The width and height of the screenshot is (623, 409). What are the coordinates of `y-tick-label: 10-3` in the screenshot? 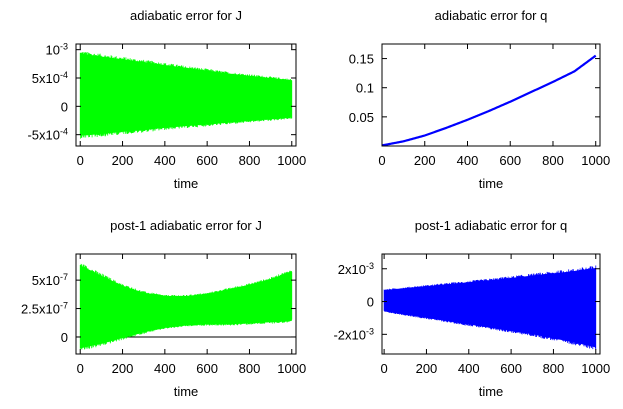 It's located at (57, 50).